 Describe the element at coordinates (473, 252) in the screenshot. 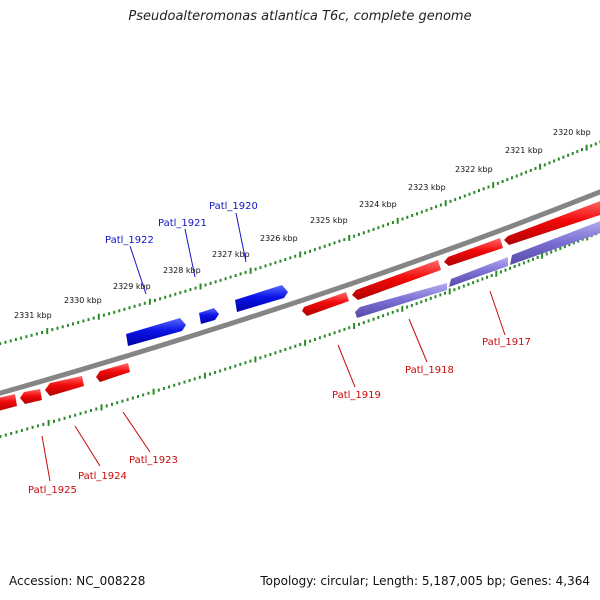

I see `gene-arrow-patl-1917` at that location.